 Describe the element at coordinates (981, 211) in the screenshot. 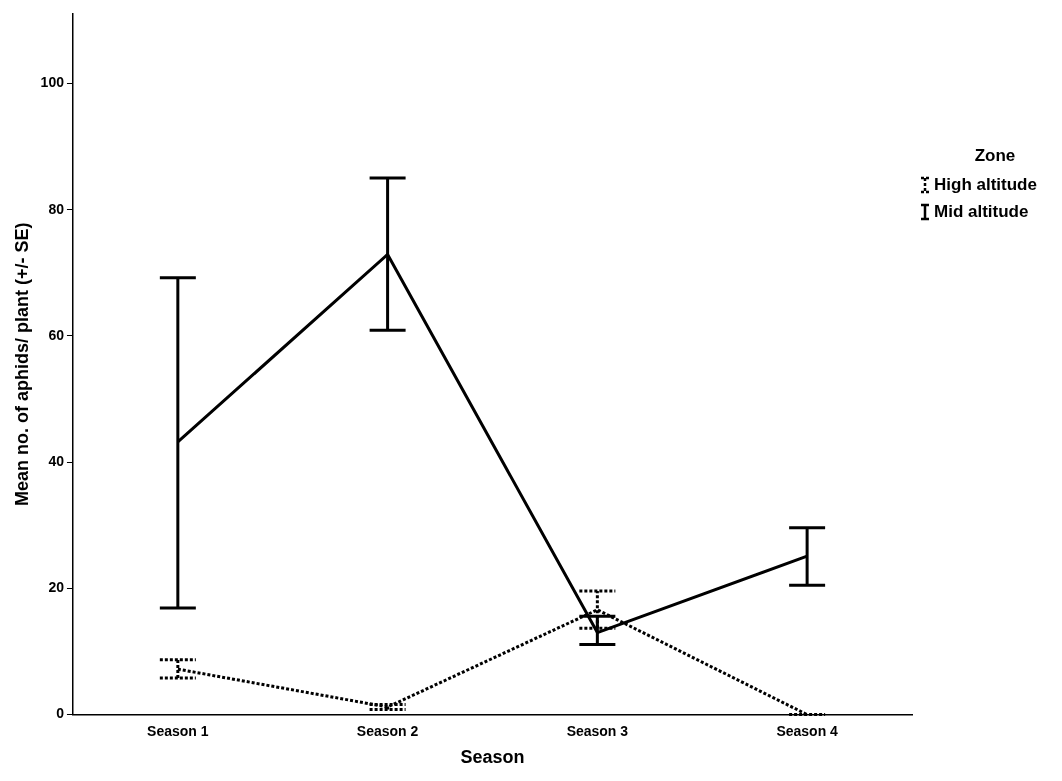

I see `legend-label: Mid altitude` at that location.